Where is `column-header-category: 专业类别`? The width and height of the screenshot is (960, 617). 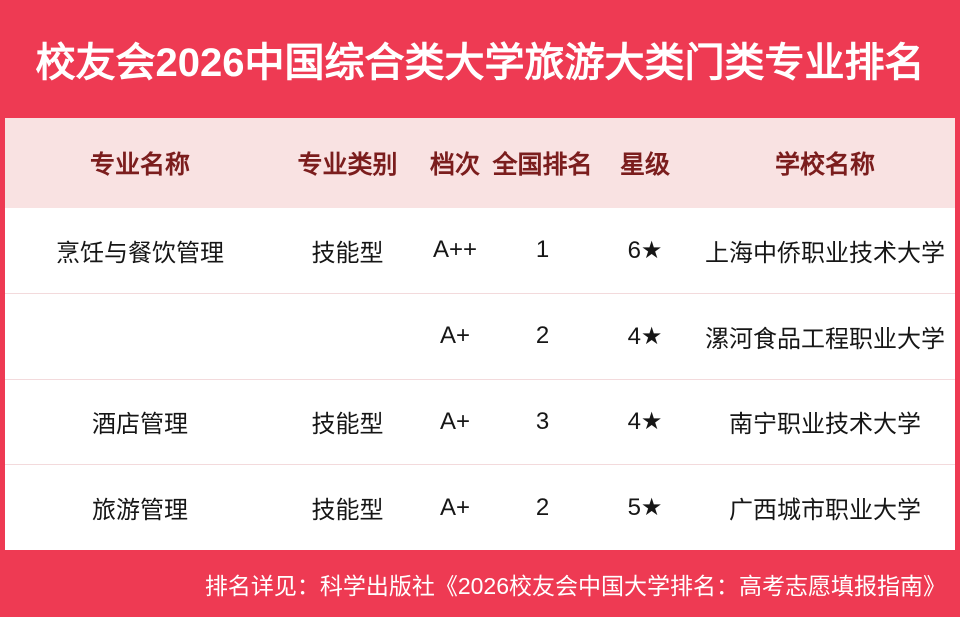 column-header-category: 专业类别 is located at coordinates (347, 165).